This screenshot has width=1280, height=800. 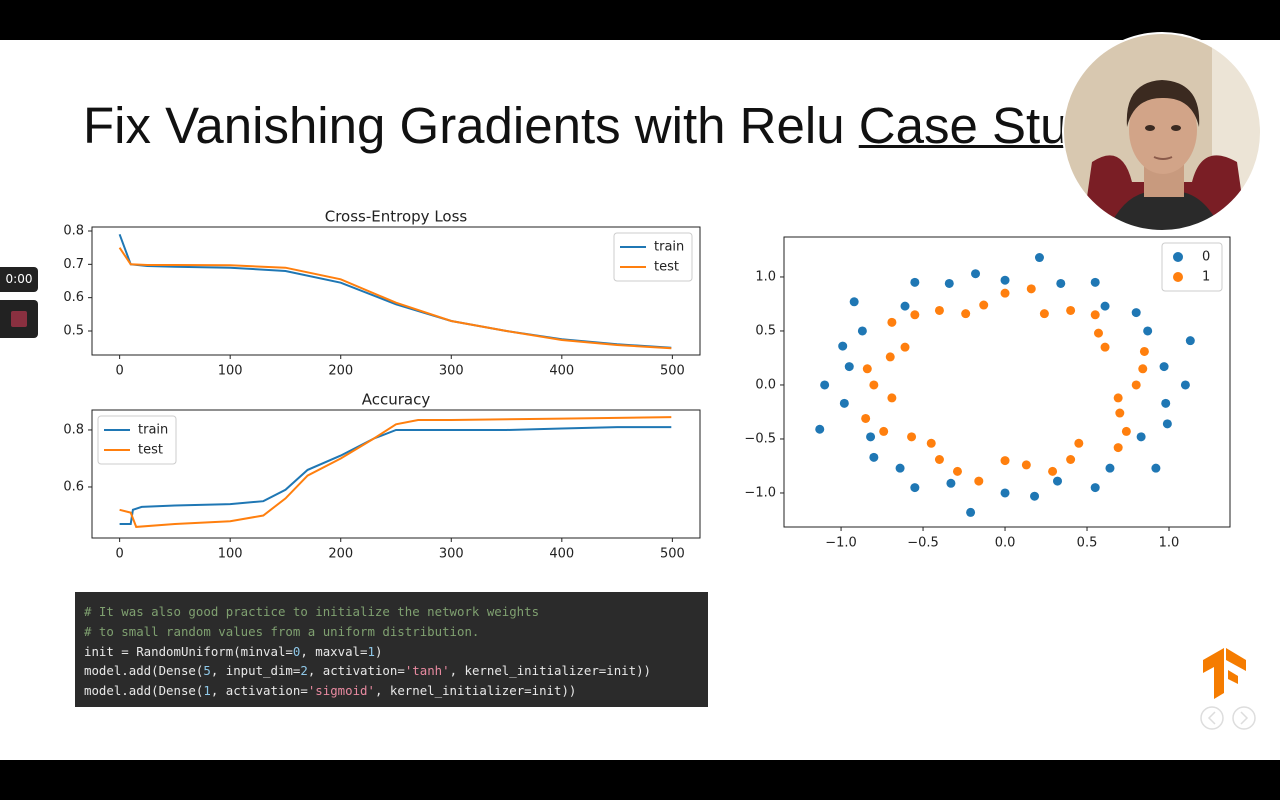 I want to click on code-token: , input_dim=, so click(x=255, y=671).